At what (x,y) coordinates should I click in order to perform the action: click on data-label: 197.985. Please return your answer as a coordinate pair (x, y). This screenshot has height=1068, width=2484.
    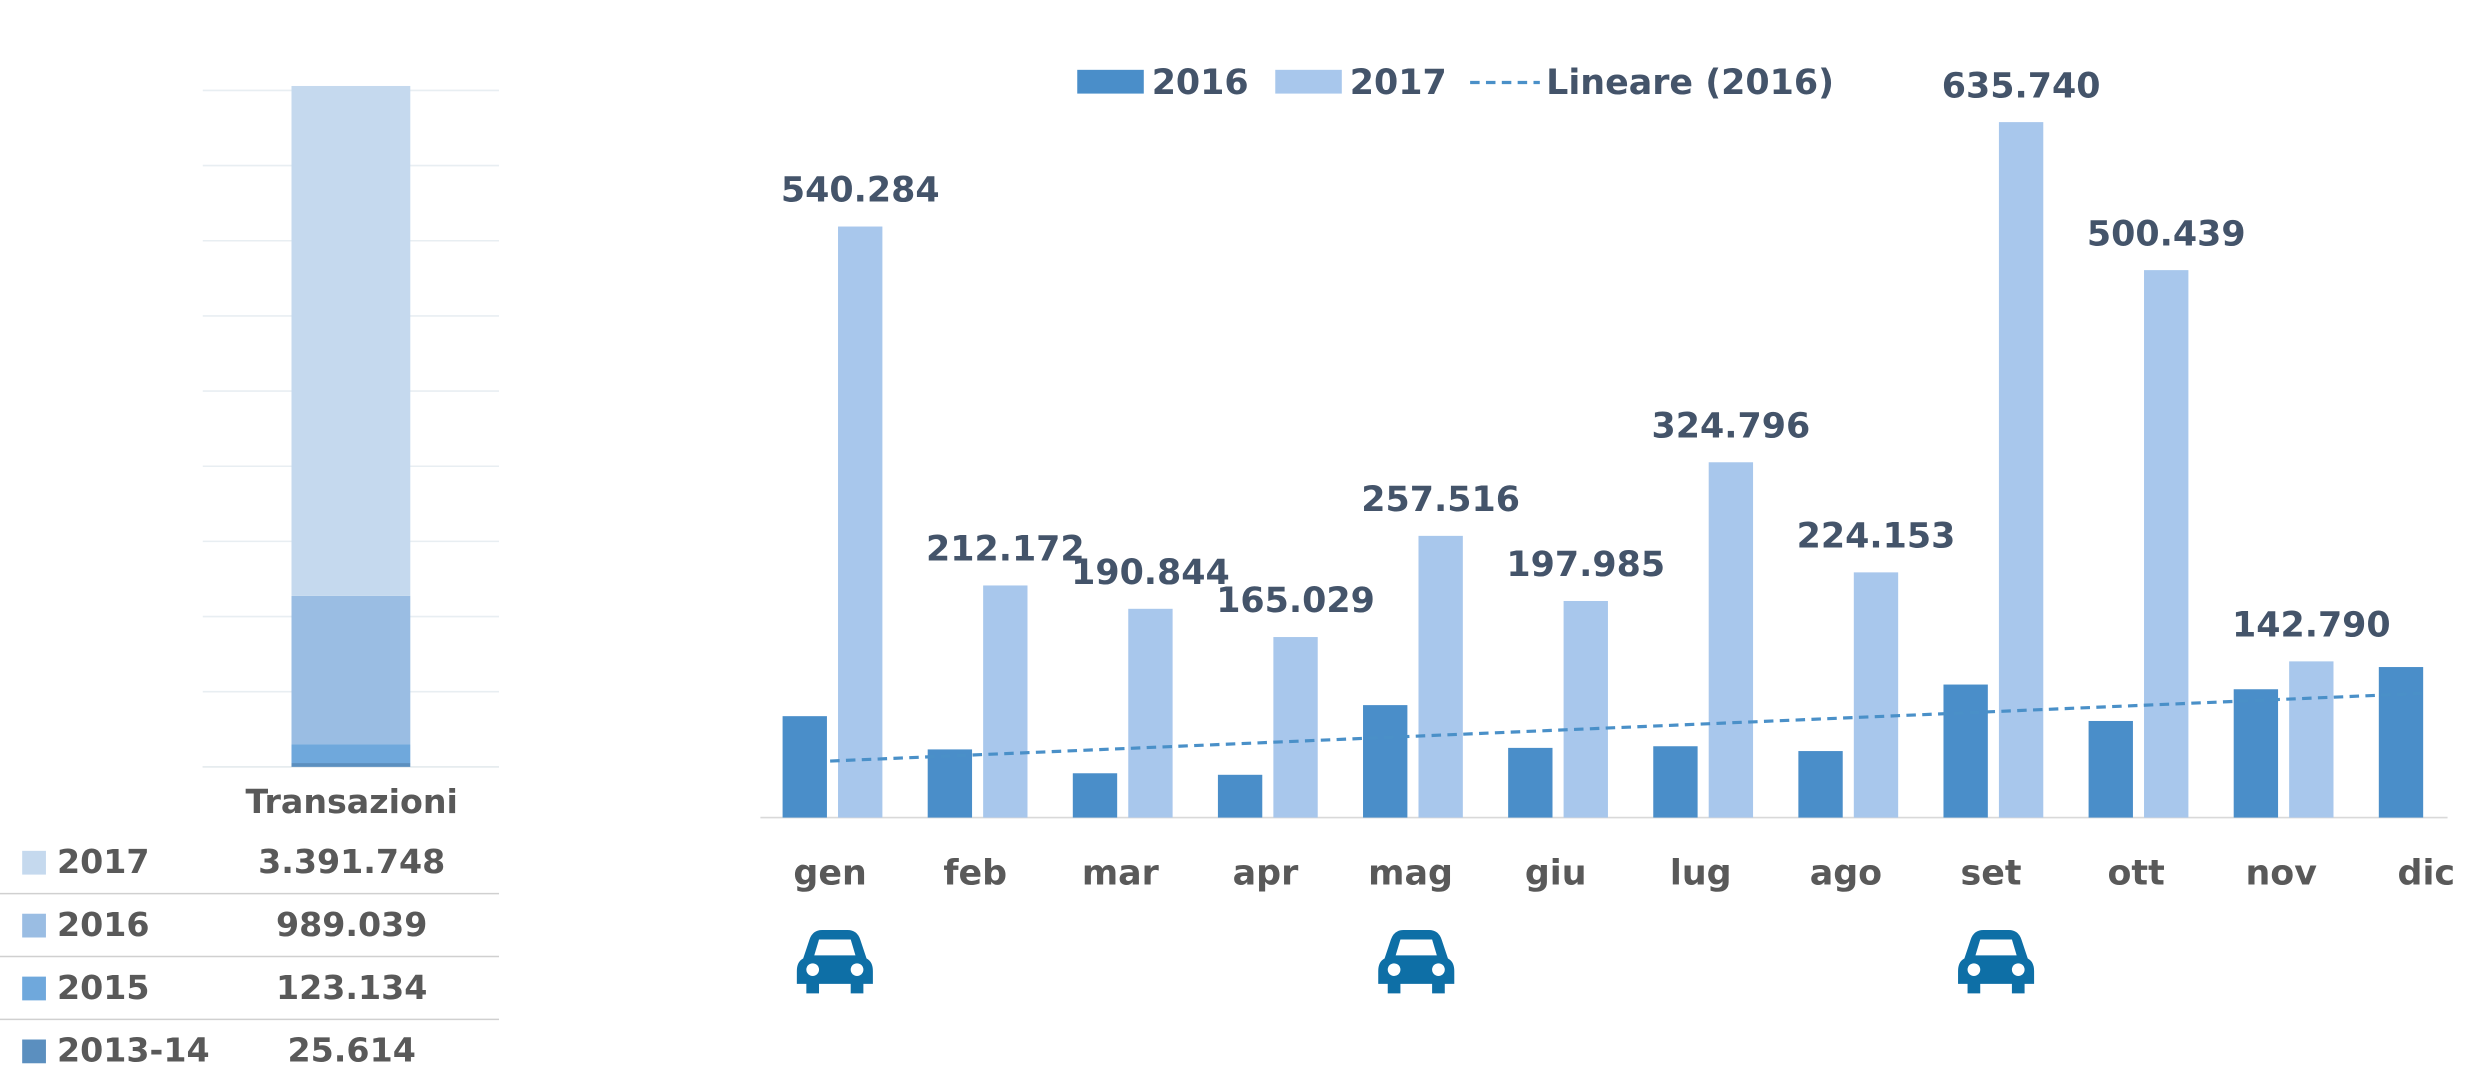
    Looking at the image, I should click on (1585, 565).